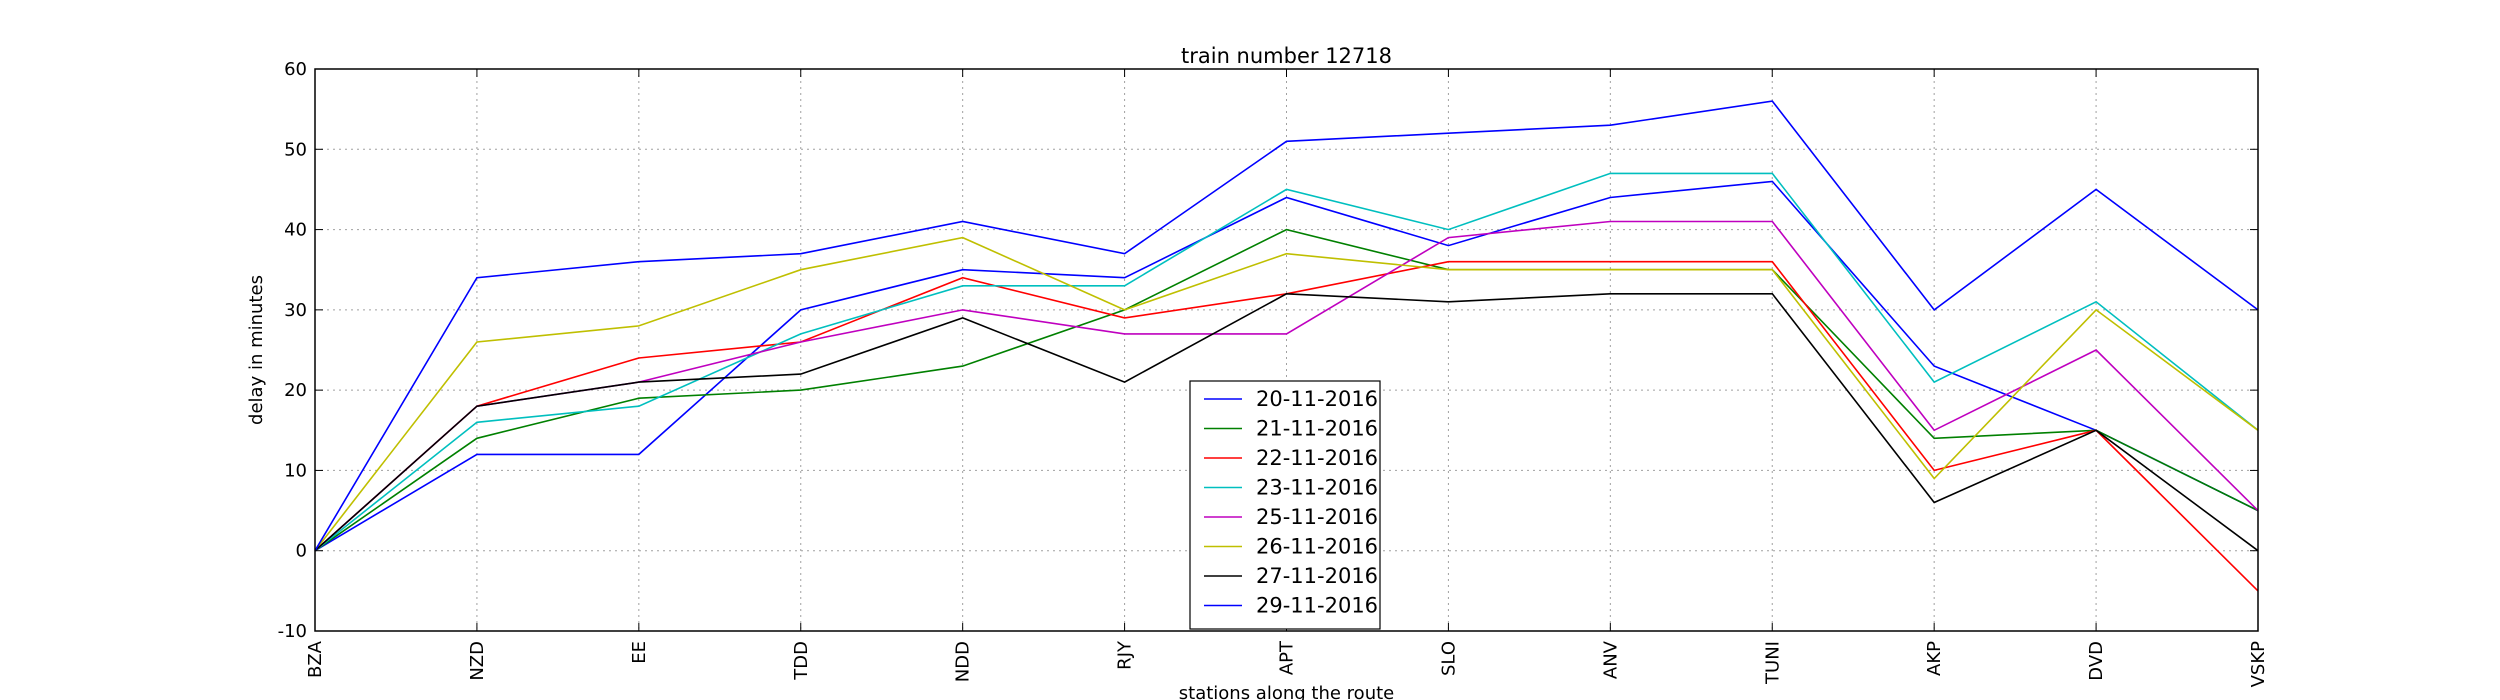 The height and width of the screenshot is (700, 2500). Describe the element at coordinates (1317, 517) in the screenshot. I see `legend-label: 25-11-2016` at that location.